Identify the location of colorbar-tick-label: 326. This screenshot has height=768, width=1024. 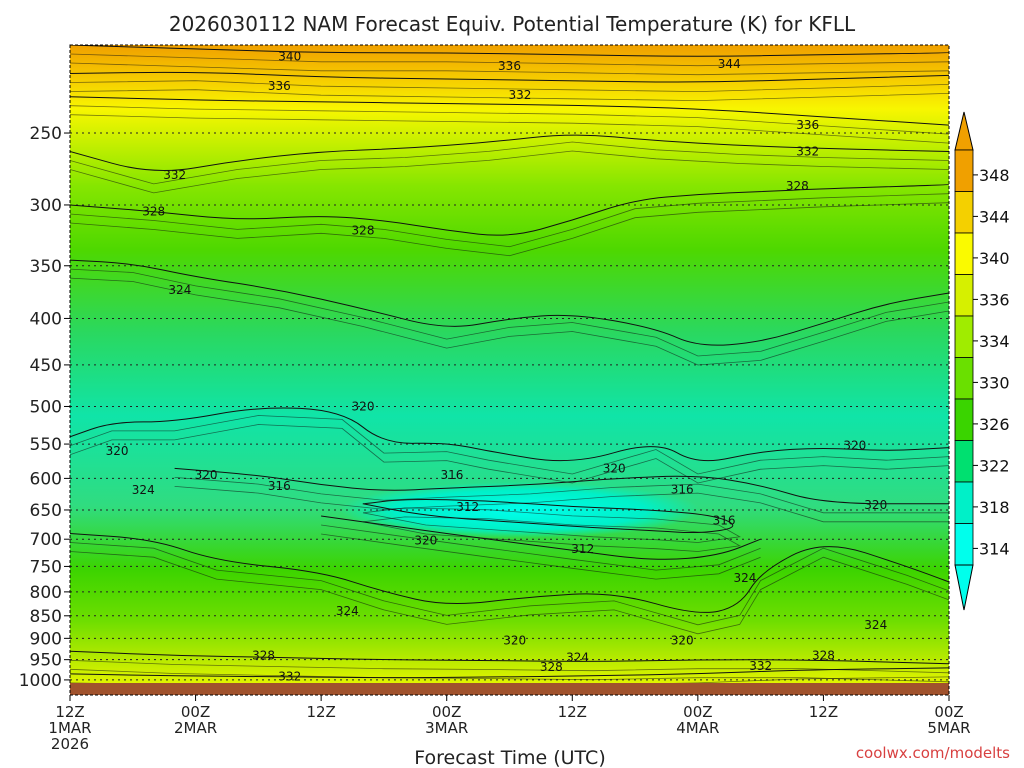
(994, 424).